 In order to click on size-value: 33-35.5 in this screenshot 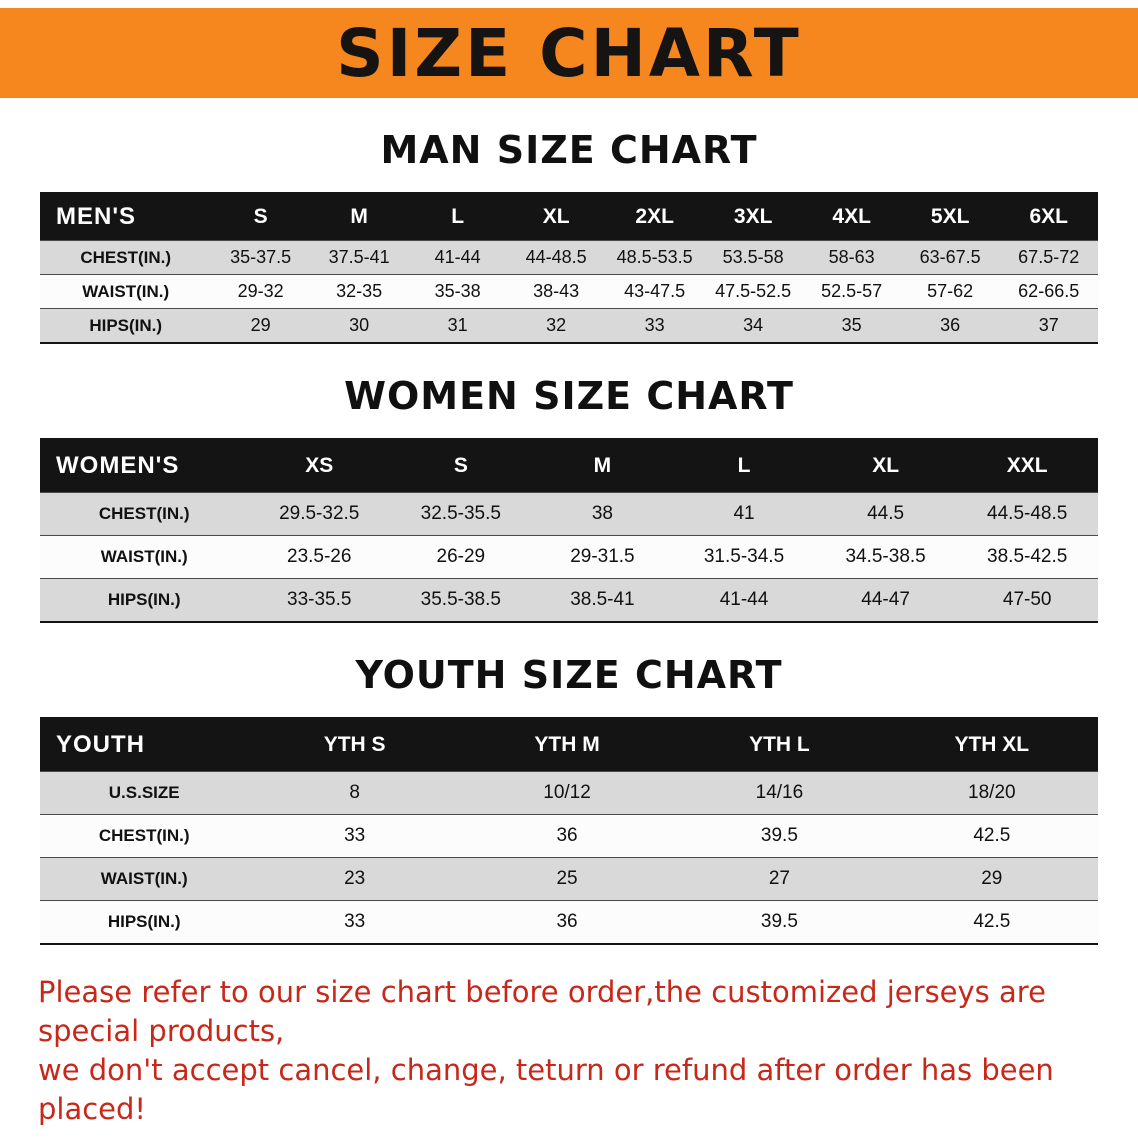, I will do `click(319, 600)`.